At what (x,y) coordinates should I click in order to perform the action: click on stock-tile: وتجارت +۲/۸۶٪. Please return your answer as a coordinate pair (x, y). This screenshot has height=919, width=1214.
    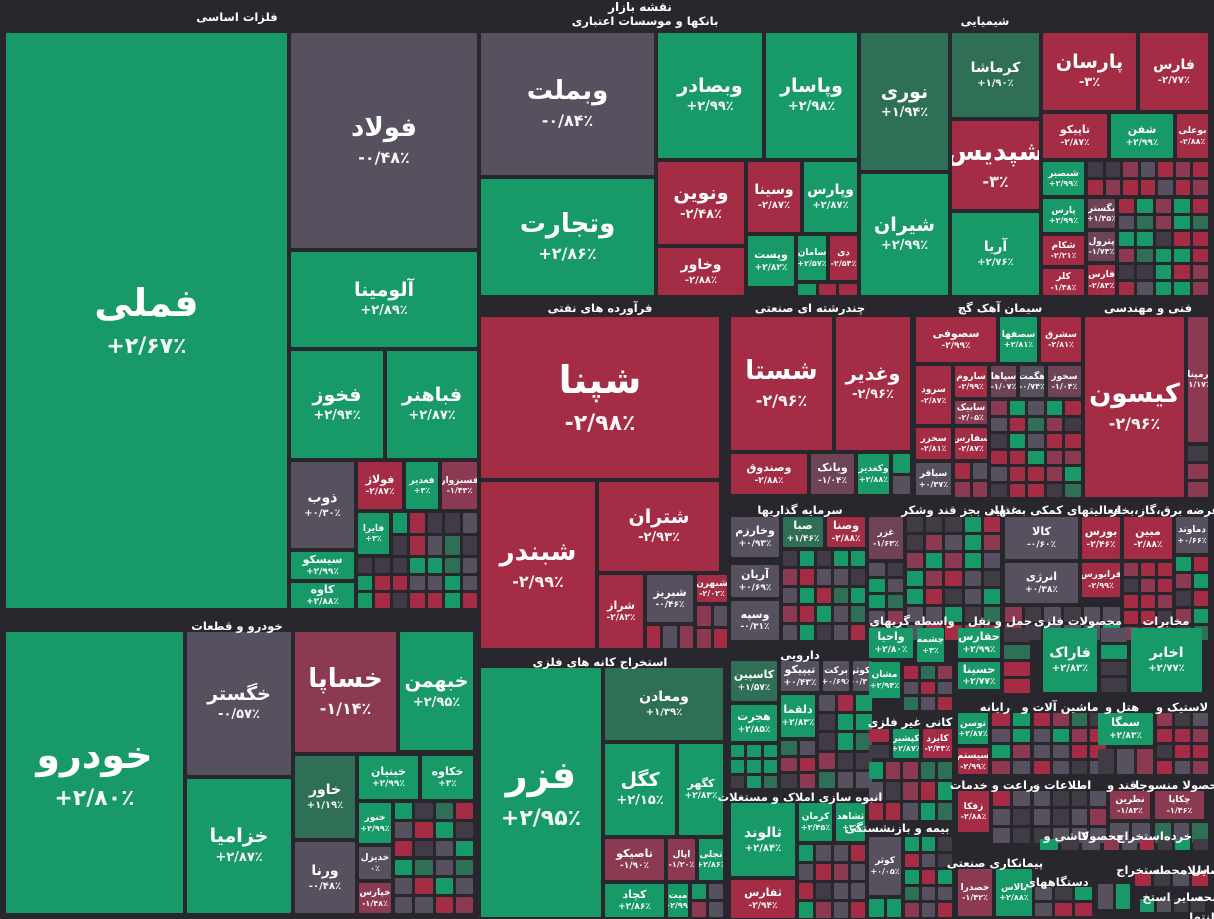
    Looking at the image, I should click on (567, 237).